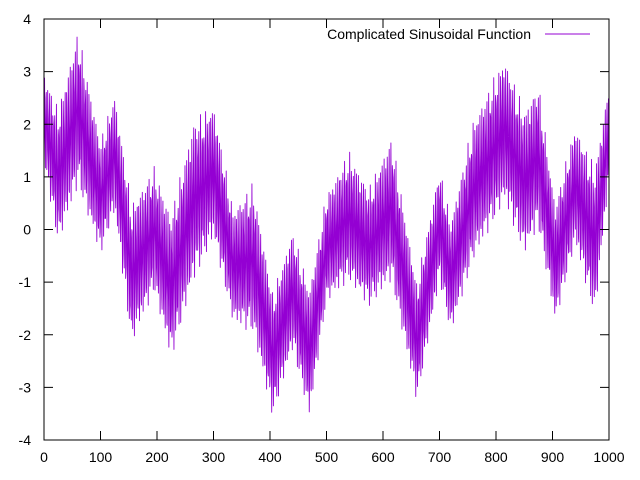  What do you see at coordinates (27, 124) in the screenshot?
I see `y-tick-label: 2` at bounding box center [27, 124].